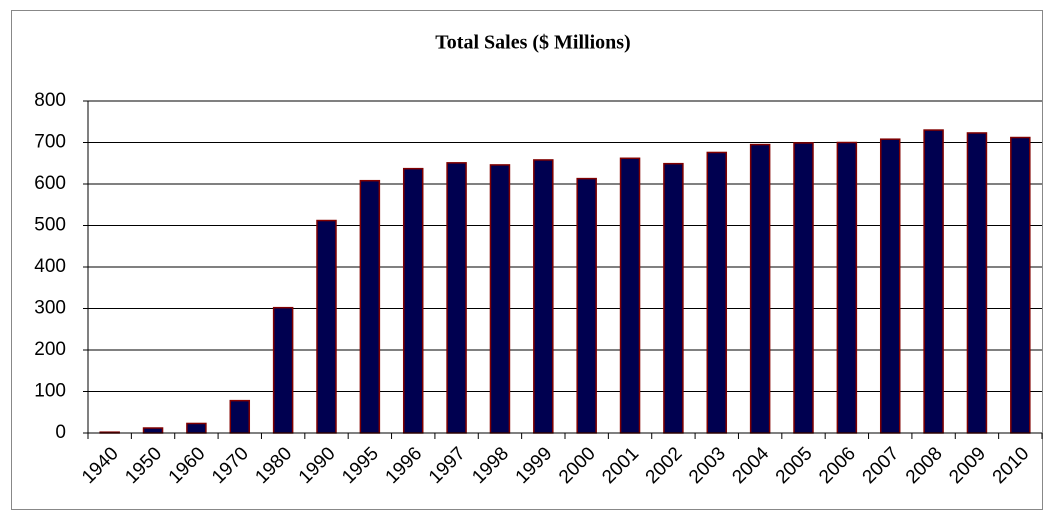  What do you see at coordinates (50, 391) in the screenshot?
I see `y-tick-label: 100` at bounding box center [50, 391].